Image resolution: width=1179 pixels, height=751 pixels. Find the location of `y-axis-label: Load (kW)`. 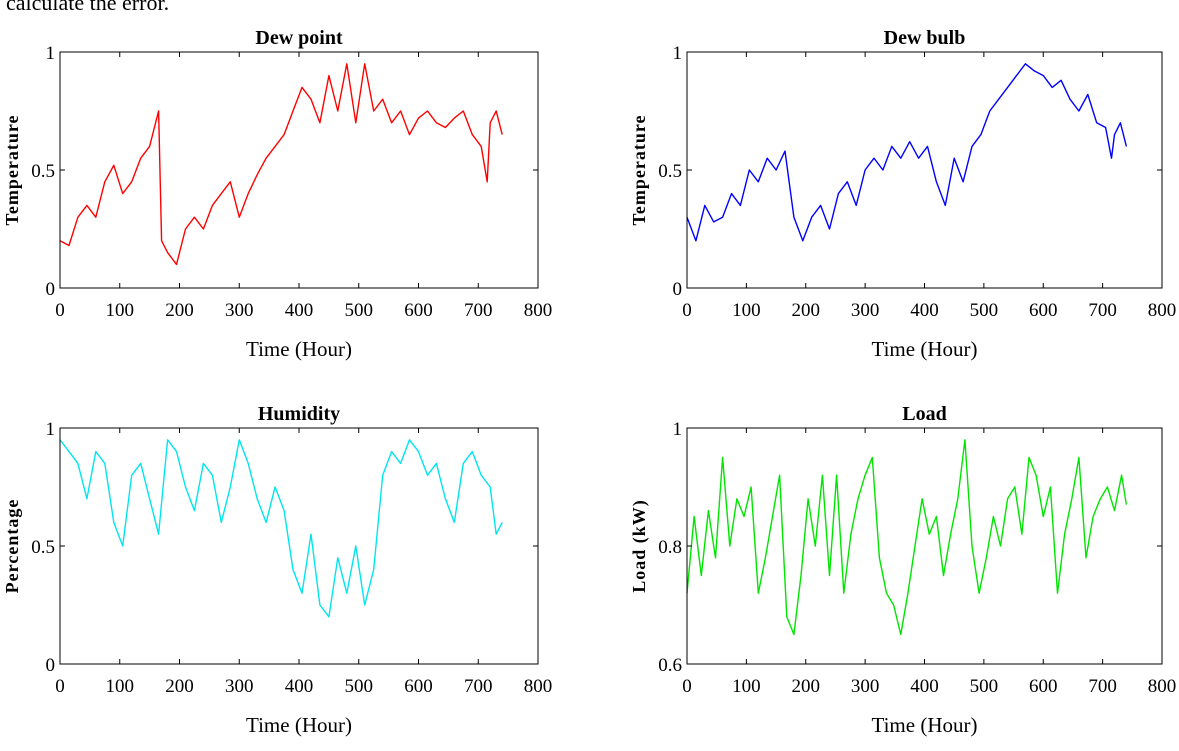

y-axis-label: Load (kW) is located at coordinates (639, 546).